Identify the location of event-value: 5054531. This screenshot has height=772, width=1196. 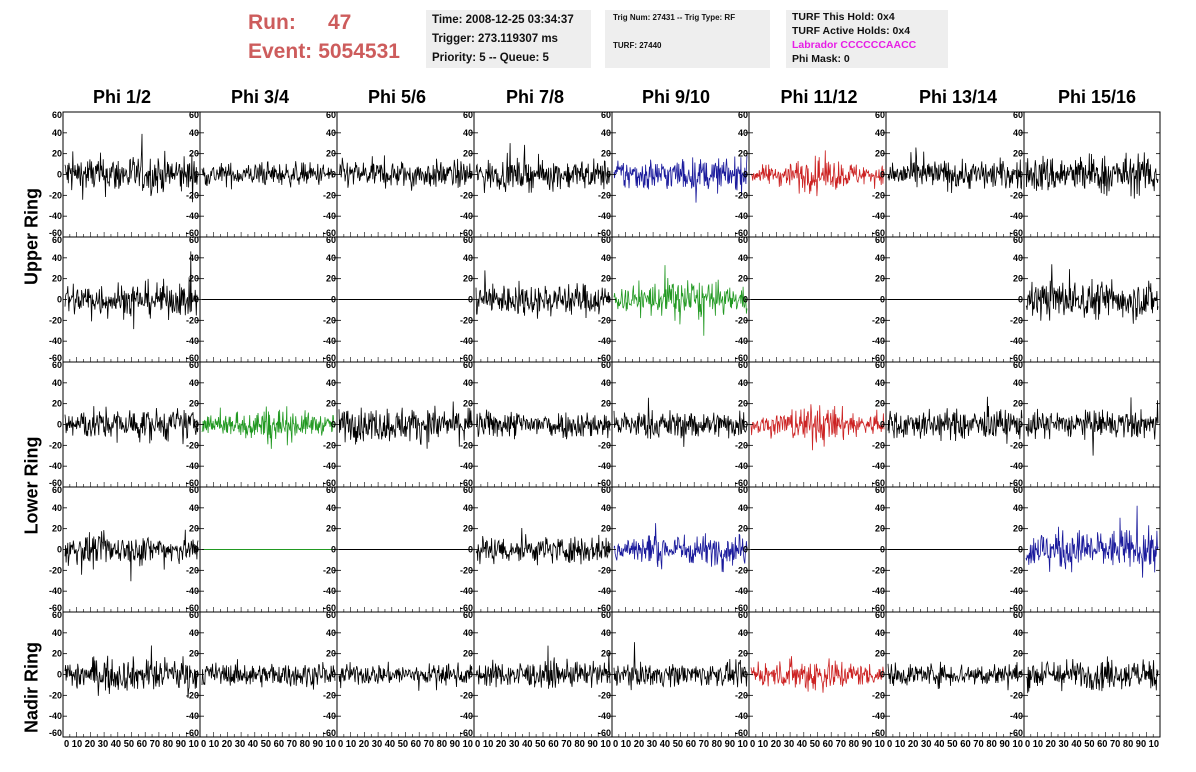
(359, 51).